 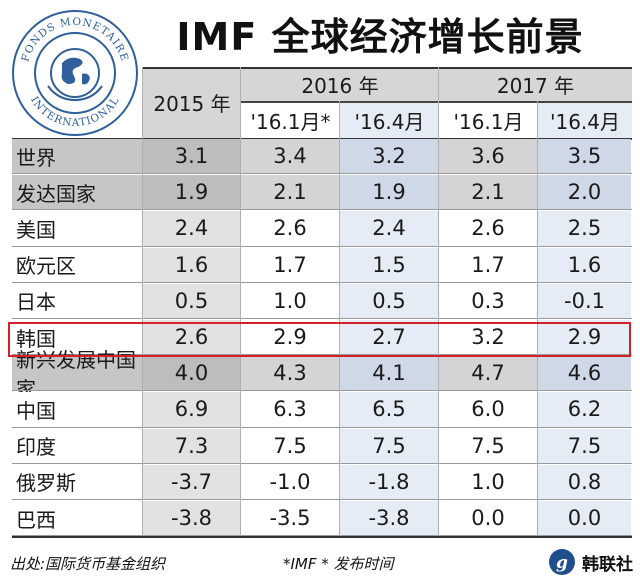 What do you see at coordinates (340, 84) in the screenshot?
I see `header-2016: 2016 年` at bounding box center [340, 84].